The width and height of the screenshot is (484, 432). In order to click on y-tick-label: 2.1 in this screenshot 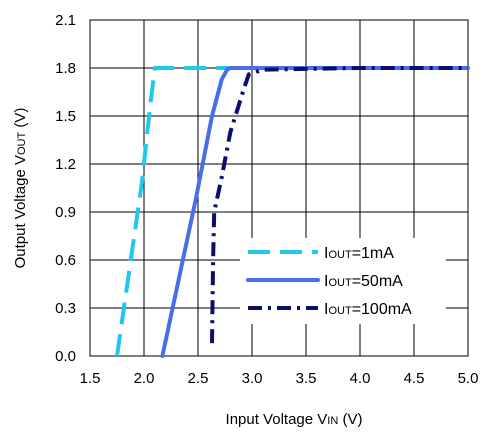, I will do `click(65, 20)`.